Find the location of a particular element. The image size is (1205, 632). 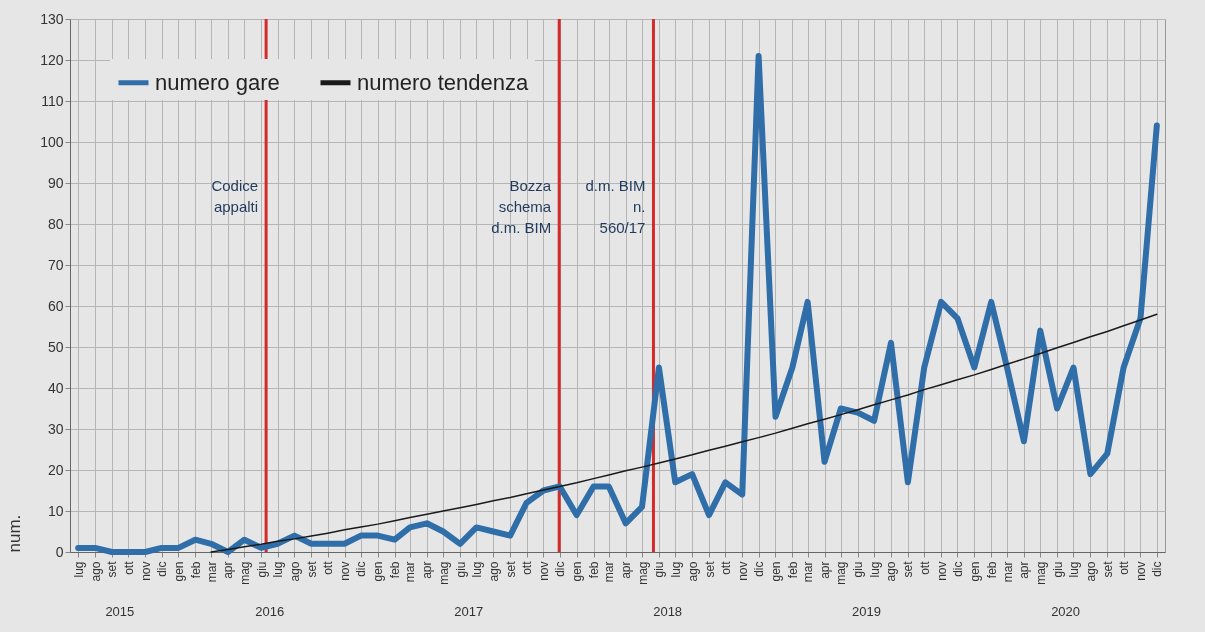

y-tick-label: 50 is located at coordinates (55, 346).